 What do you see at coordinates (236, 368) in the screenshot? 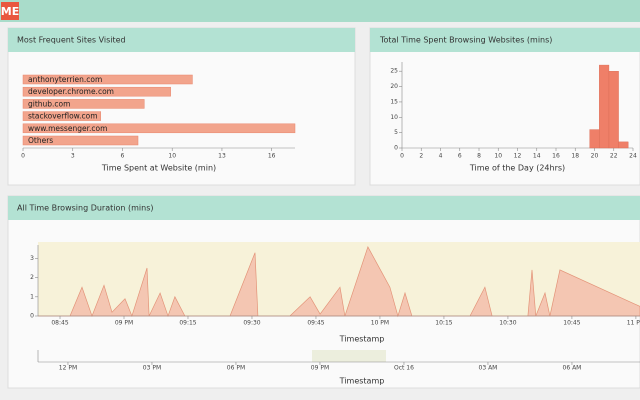
I see `x-tick-label: 06 PM` at bounding box center [236, 368].